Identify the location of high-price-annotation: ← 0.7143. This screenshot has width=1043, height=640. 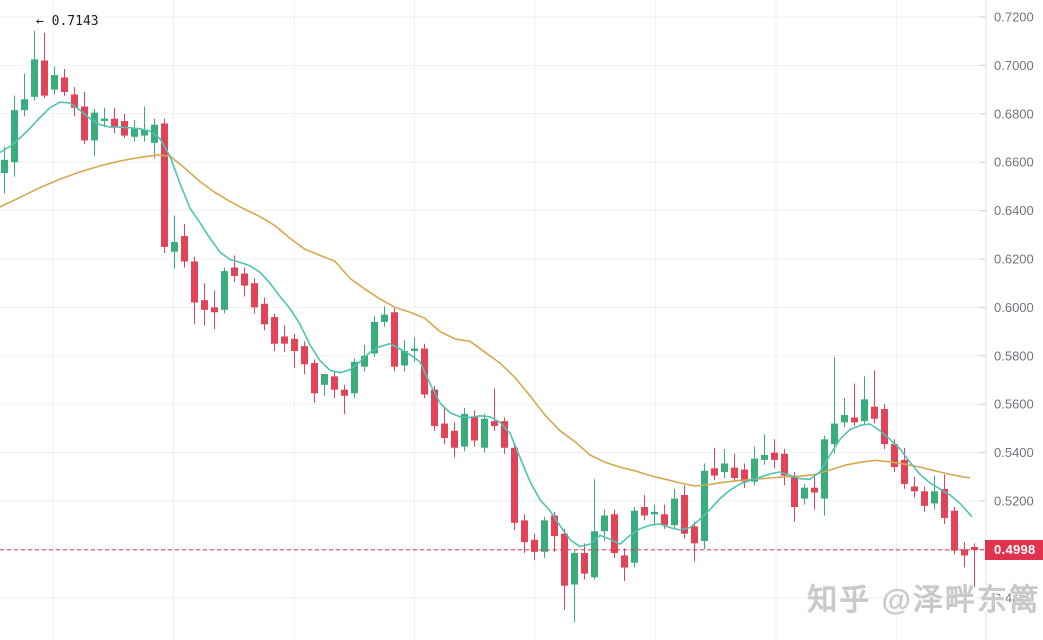
(67, 21).